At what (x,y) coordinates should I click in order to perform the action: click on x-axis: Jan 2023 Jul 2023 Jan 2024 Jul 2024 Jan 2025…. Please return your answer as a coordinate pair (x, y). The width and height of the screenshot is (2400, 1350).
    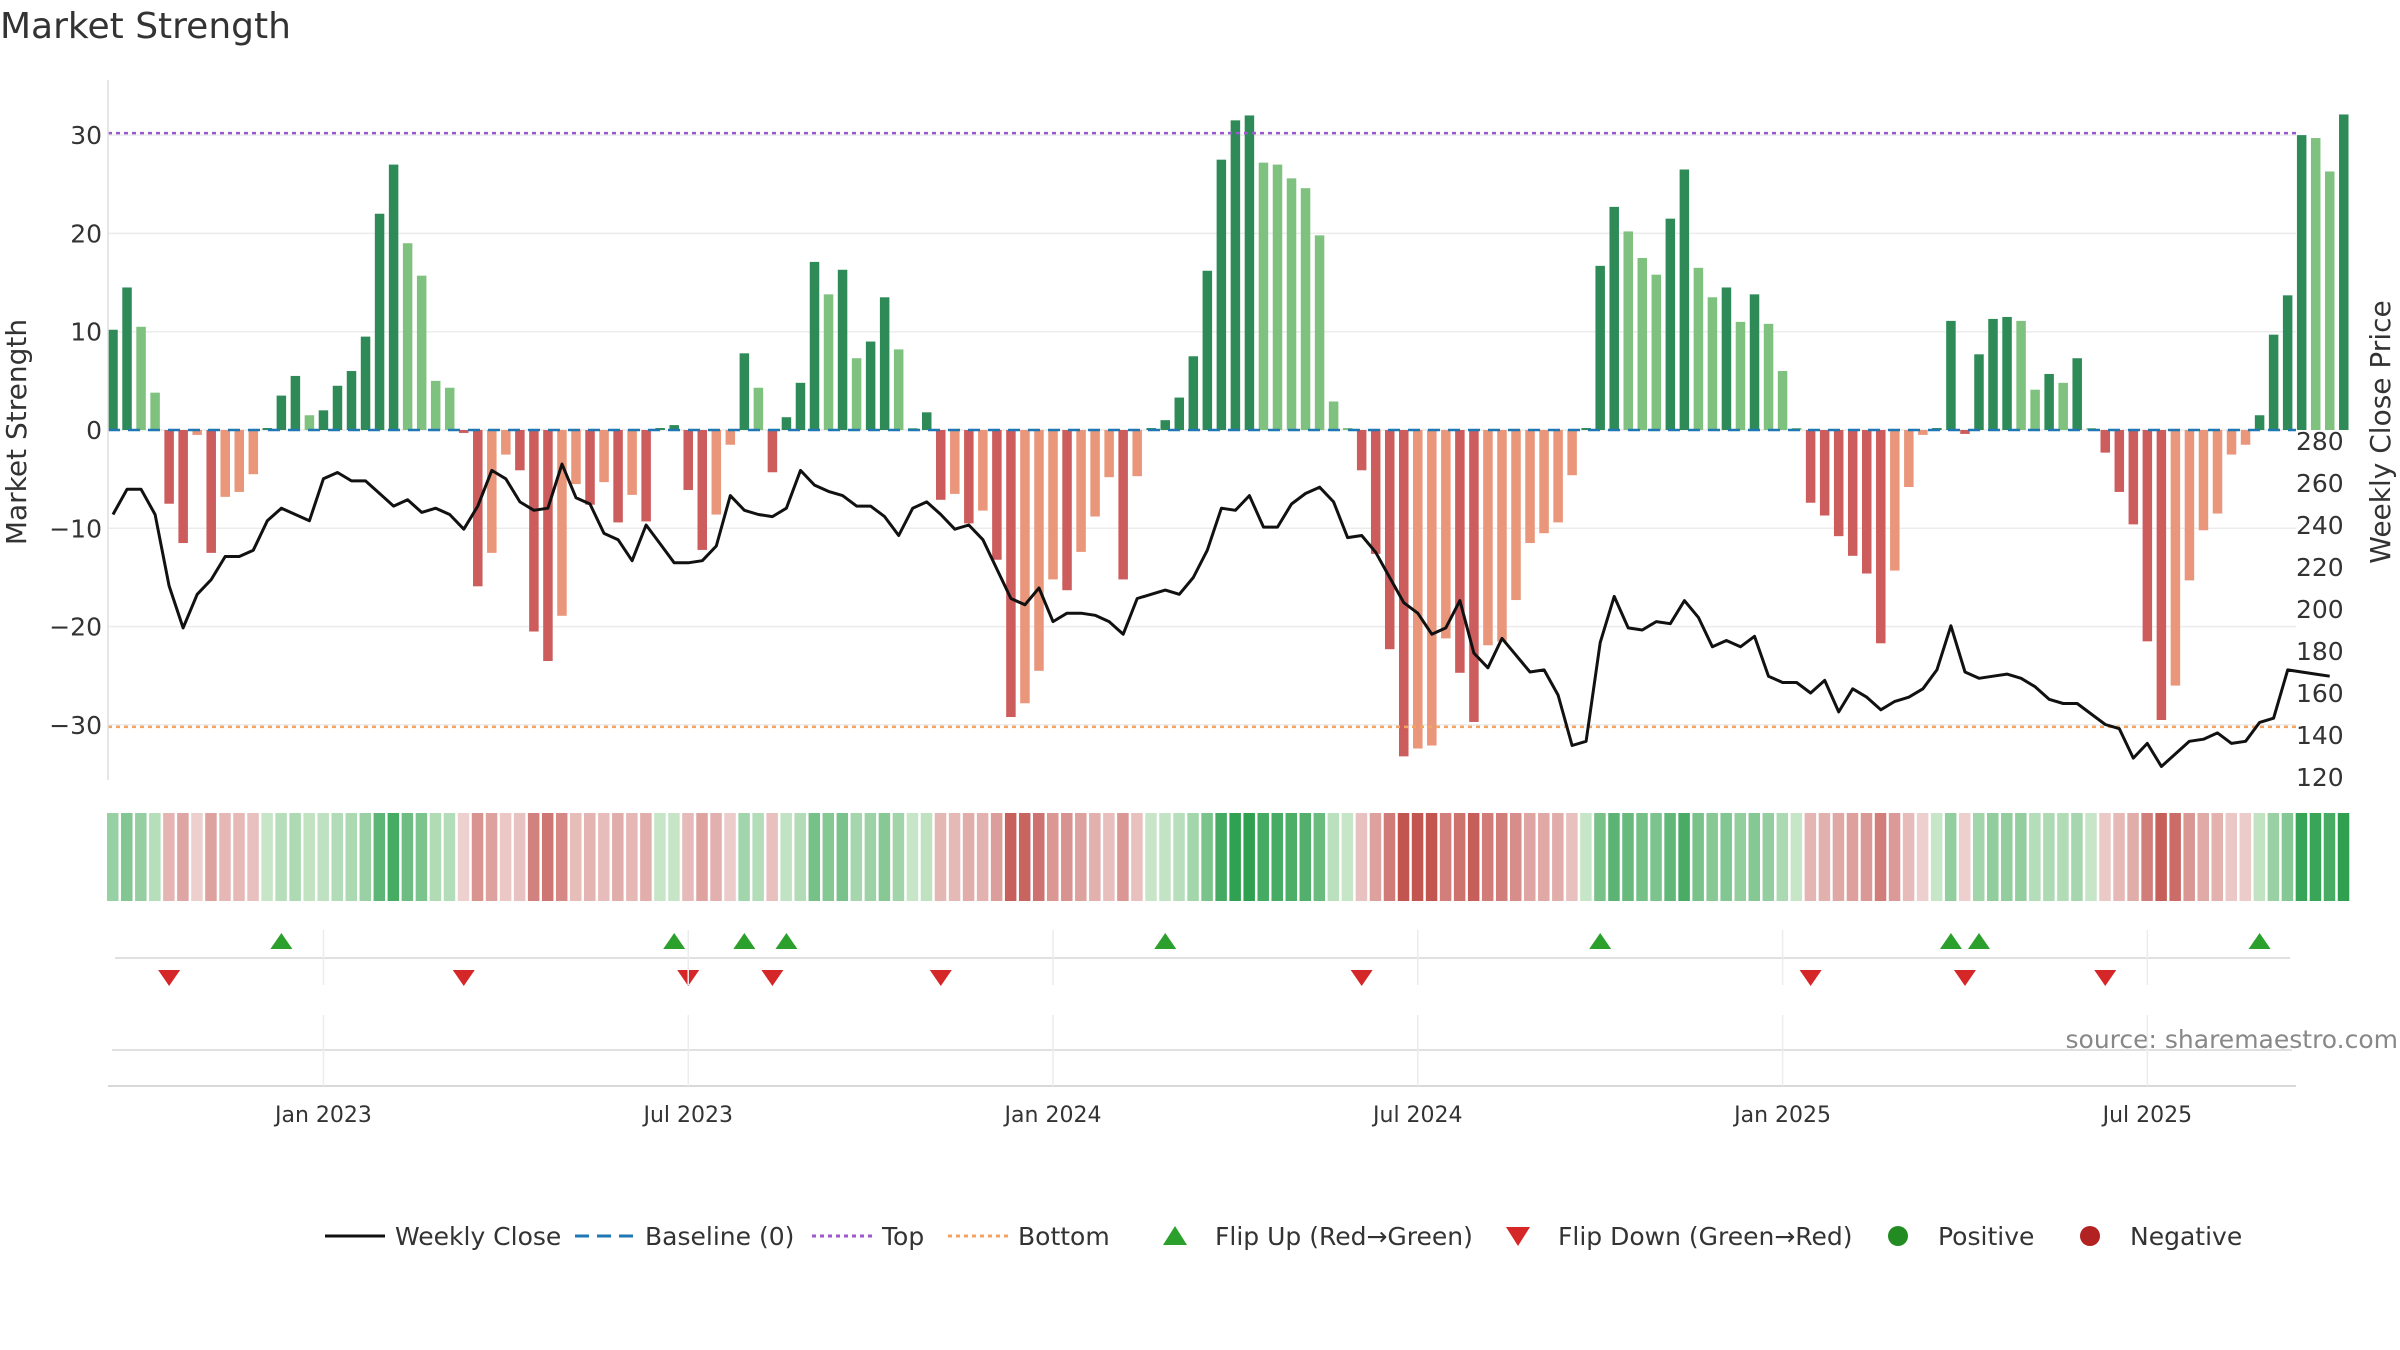
    Looking at the image, I should click on (1232, 1029).